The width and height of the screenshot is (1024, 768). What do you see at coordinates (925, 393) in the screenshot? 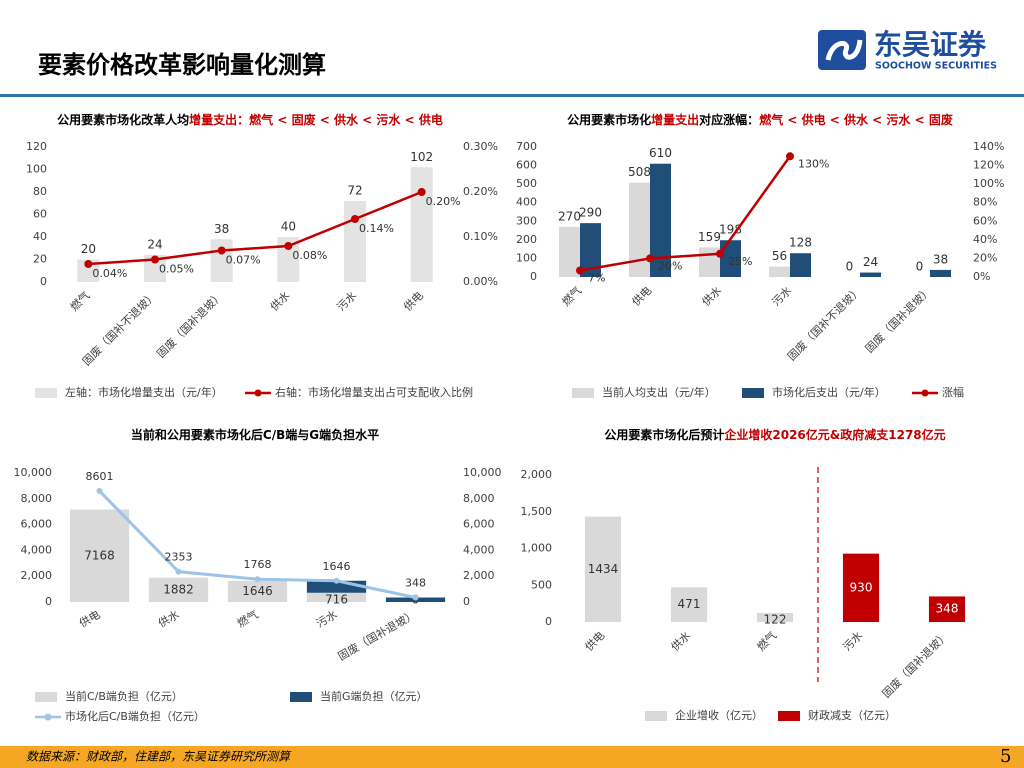
I see `legend-marker` at bounding box center [925, 393].